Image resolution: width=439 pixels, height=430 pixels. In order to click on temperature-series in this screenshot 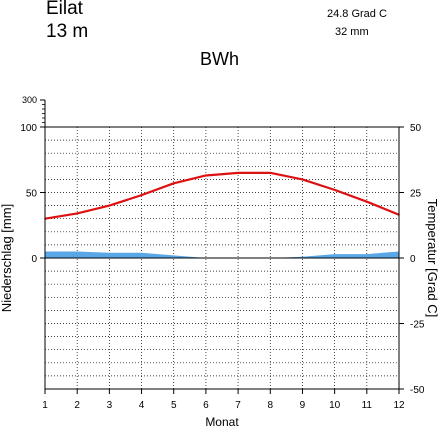, I will do `click(222, 195)`.